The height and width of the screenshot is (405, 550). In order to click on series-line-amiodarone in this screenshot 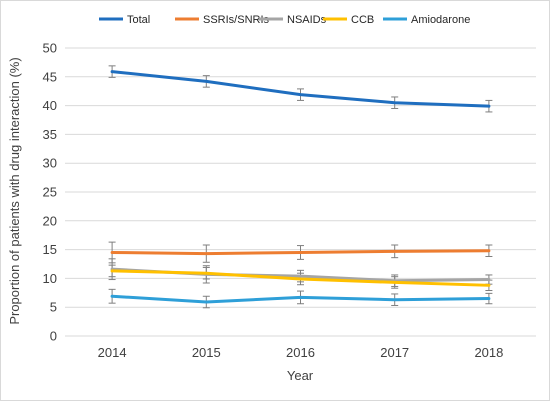, I will do `click(300, 299)`.